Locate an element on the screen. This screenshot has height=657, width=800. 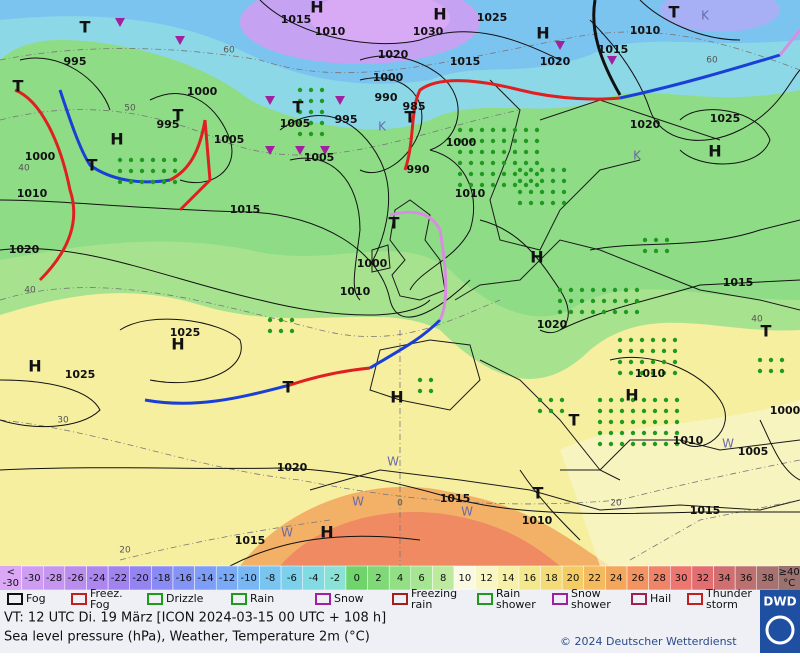
scale-label: -24 is located at coordinates (97, 578).